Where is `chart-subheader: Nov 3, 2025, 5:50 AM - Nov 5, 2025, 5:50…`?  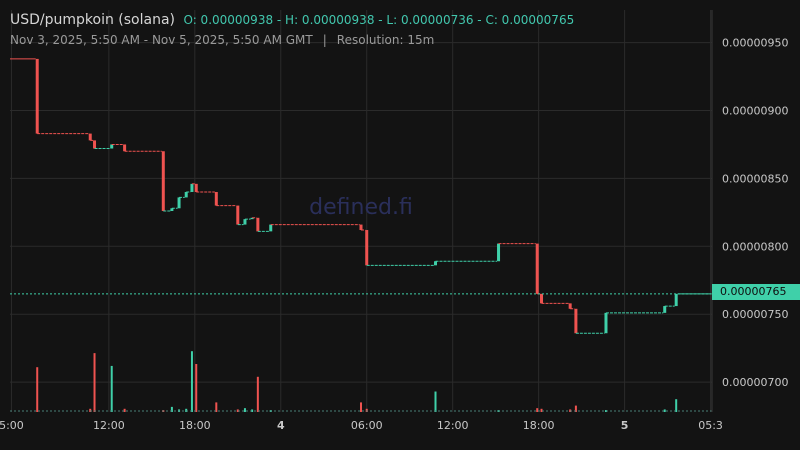 chart-subheader: Nov 3, 2025, 5:50 AM - Nov 5, 2025, 5:50… is located at coordinates (222, 40).